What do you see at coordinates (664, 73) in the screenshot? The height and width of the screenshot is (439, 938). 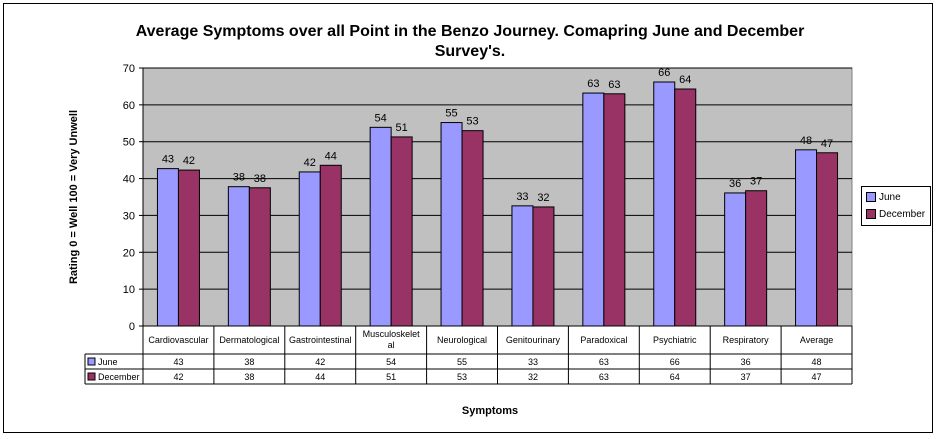 I see `data-label-june: 66` at bounding box center [664, 73].